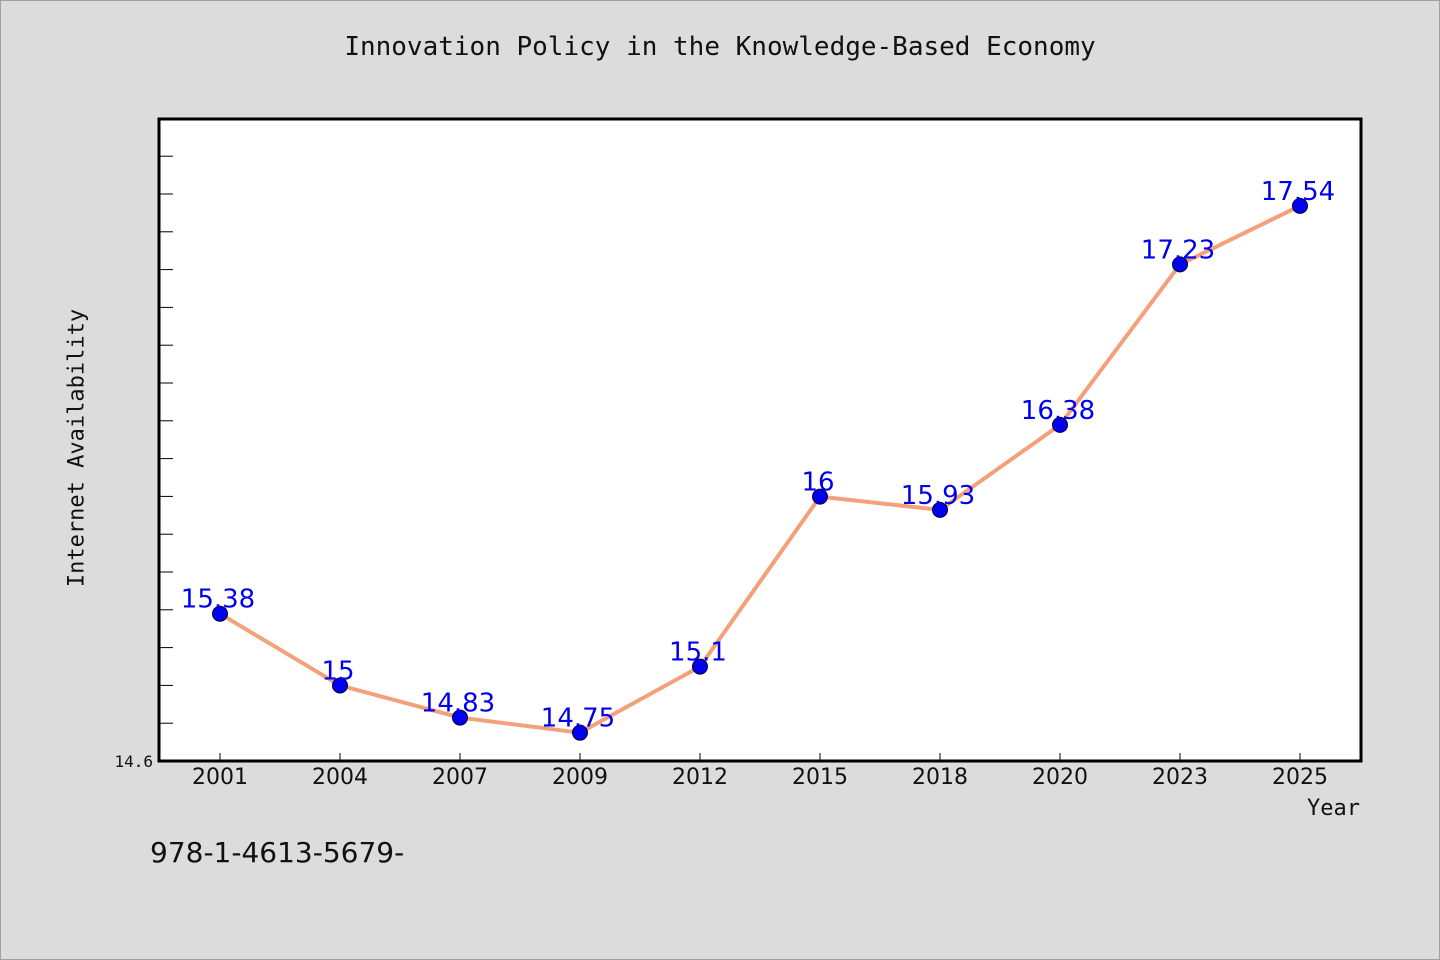  What do you see at coordinates (1333, 808) in the screenshot?
I see `x-axis-label: Year` at bounding box center [1333, 808].